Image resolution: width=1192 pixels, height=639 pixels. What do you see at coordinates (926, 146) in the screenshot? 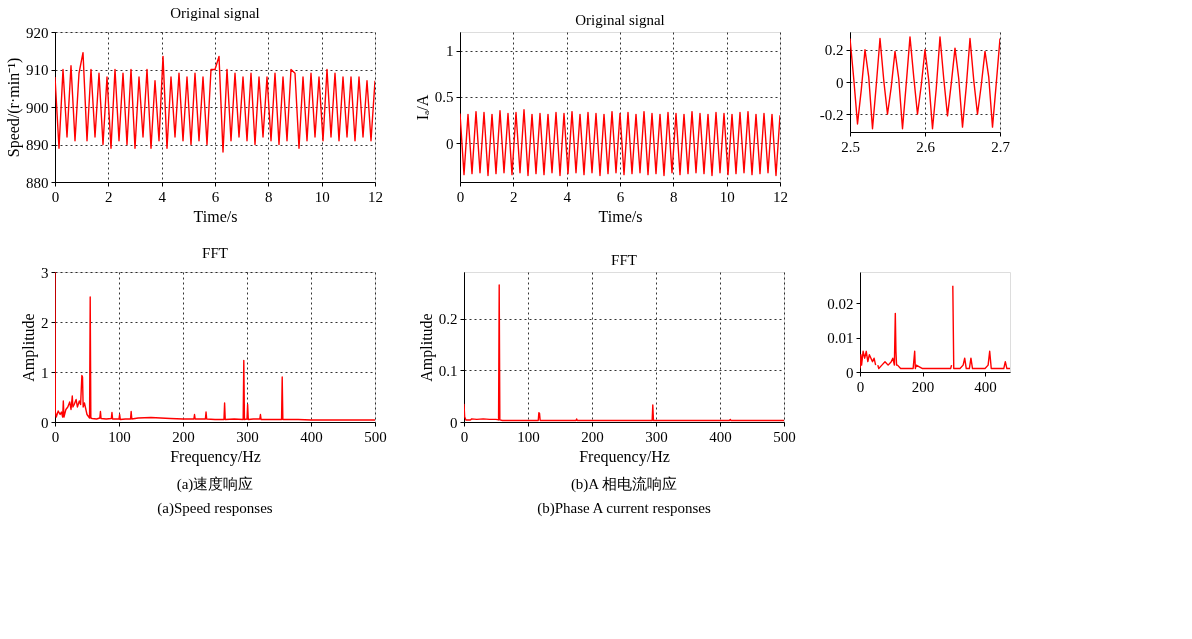
I see `x-tick-label: 2.6` at bounding box center [926, 146].